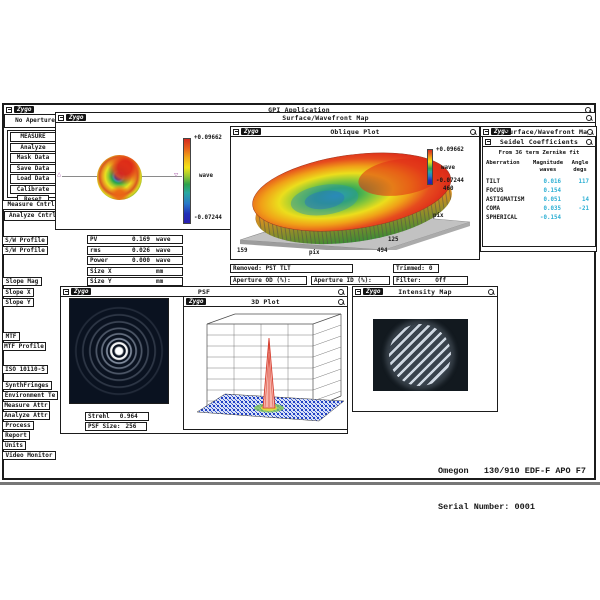 Image resolution: width=600 pixels, height=600 pixels. Describe the element at coordinates (537, 182) in the screenshot. I see `seidel-row-tilt: TILT 0.016 117` at that location.